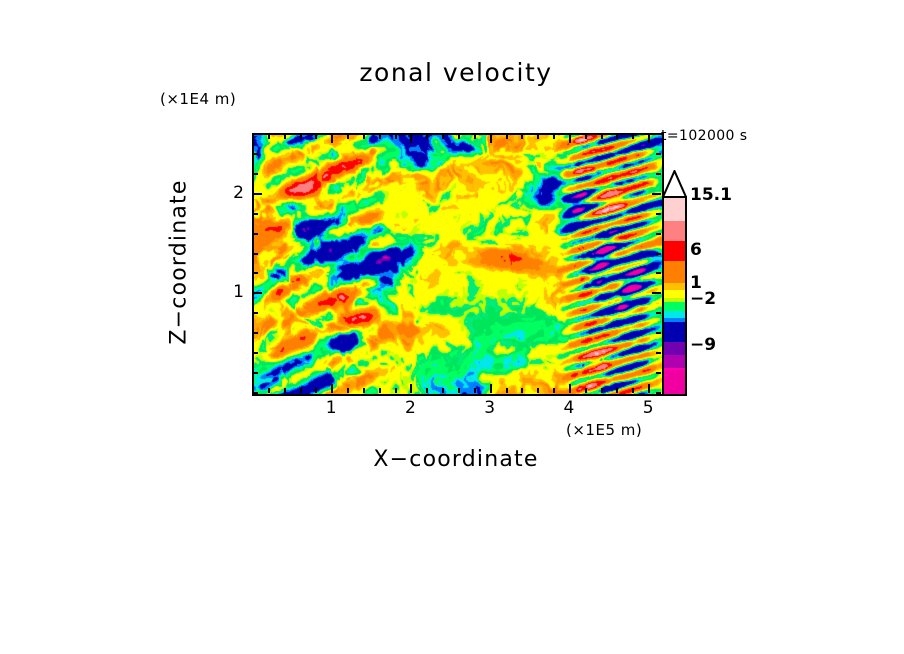 The image size is (904, 654). Describe the element at coordinates (711, 195) in the screenshot. I see `colorbar-tick-label: 15.1` at that location.